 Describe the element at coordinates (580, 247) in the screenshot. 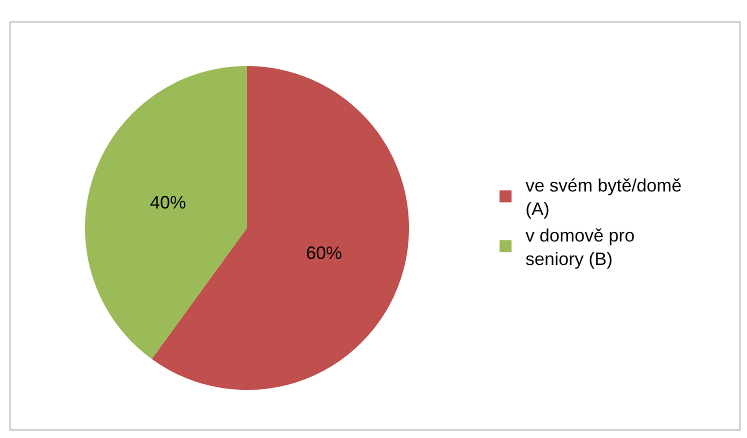

I see `legend-label: v domově pro seniory (B)` at that location.